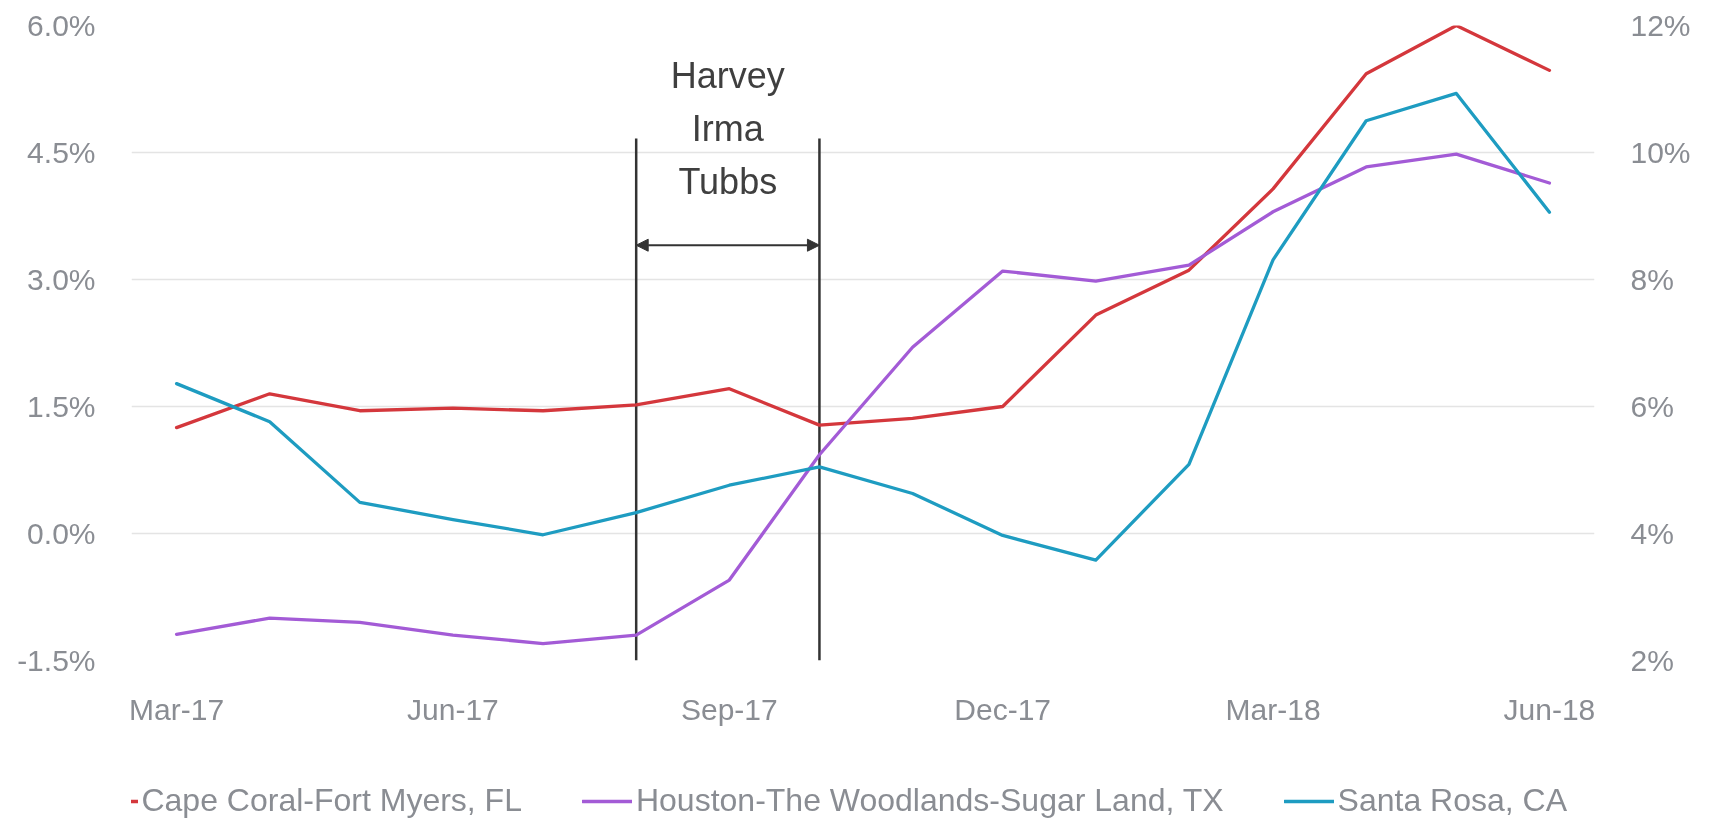 The height and width of the screenshot is (819, 1712). Describe the element at coordinates (729, 709) in the screenshot. I see `x-tick-label: Sep-17` at that location.